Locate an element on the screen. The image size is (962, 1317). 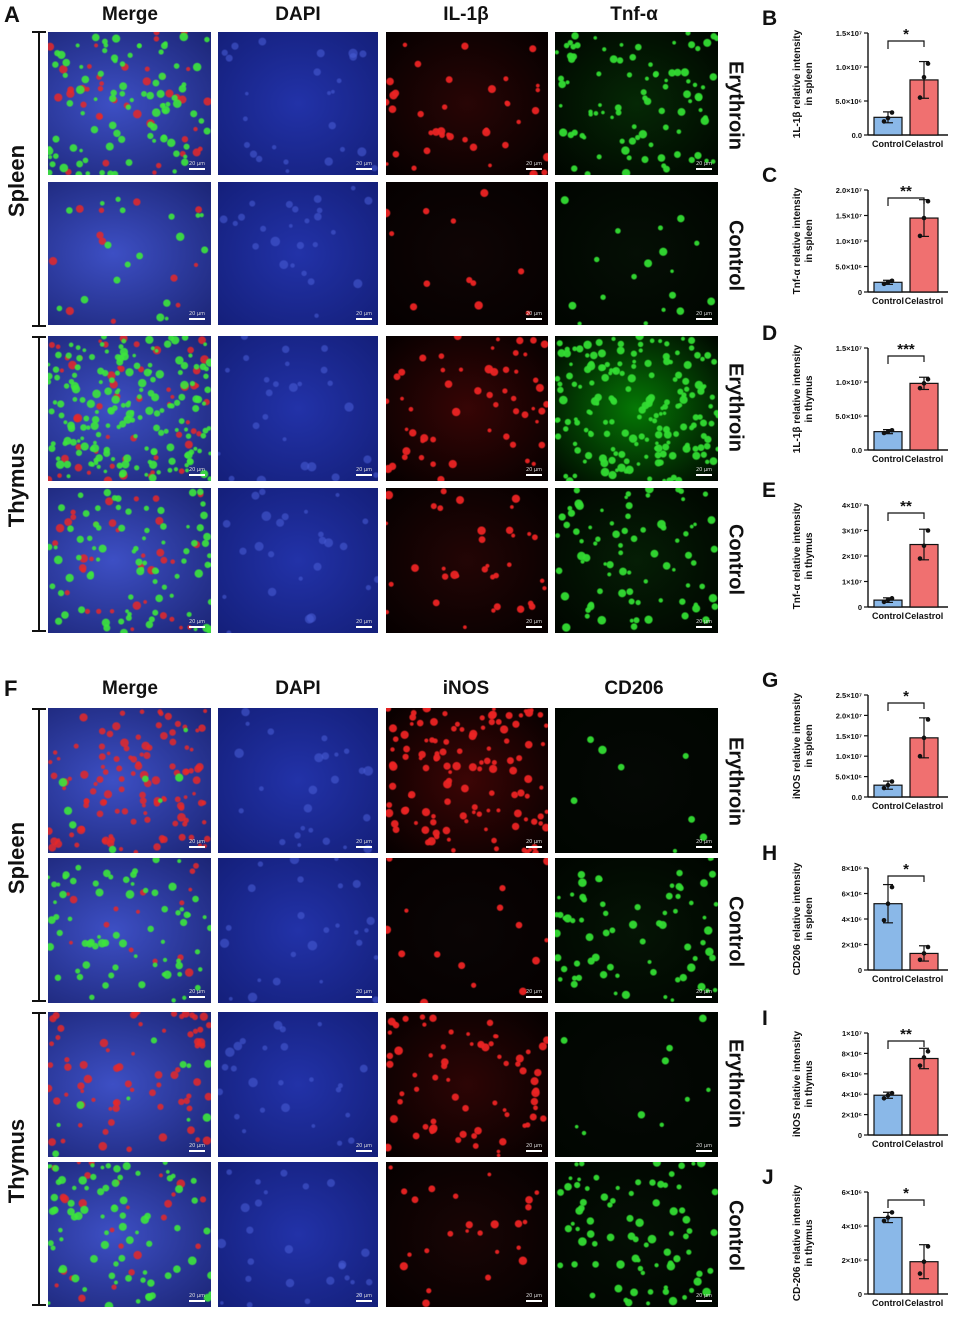
panel-f-image-r1-red: 20 μm is located at coordinates (467, 780).